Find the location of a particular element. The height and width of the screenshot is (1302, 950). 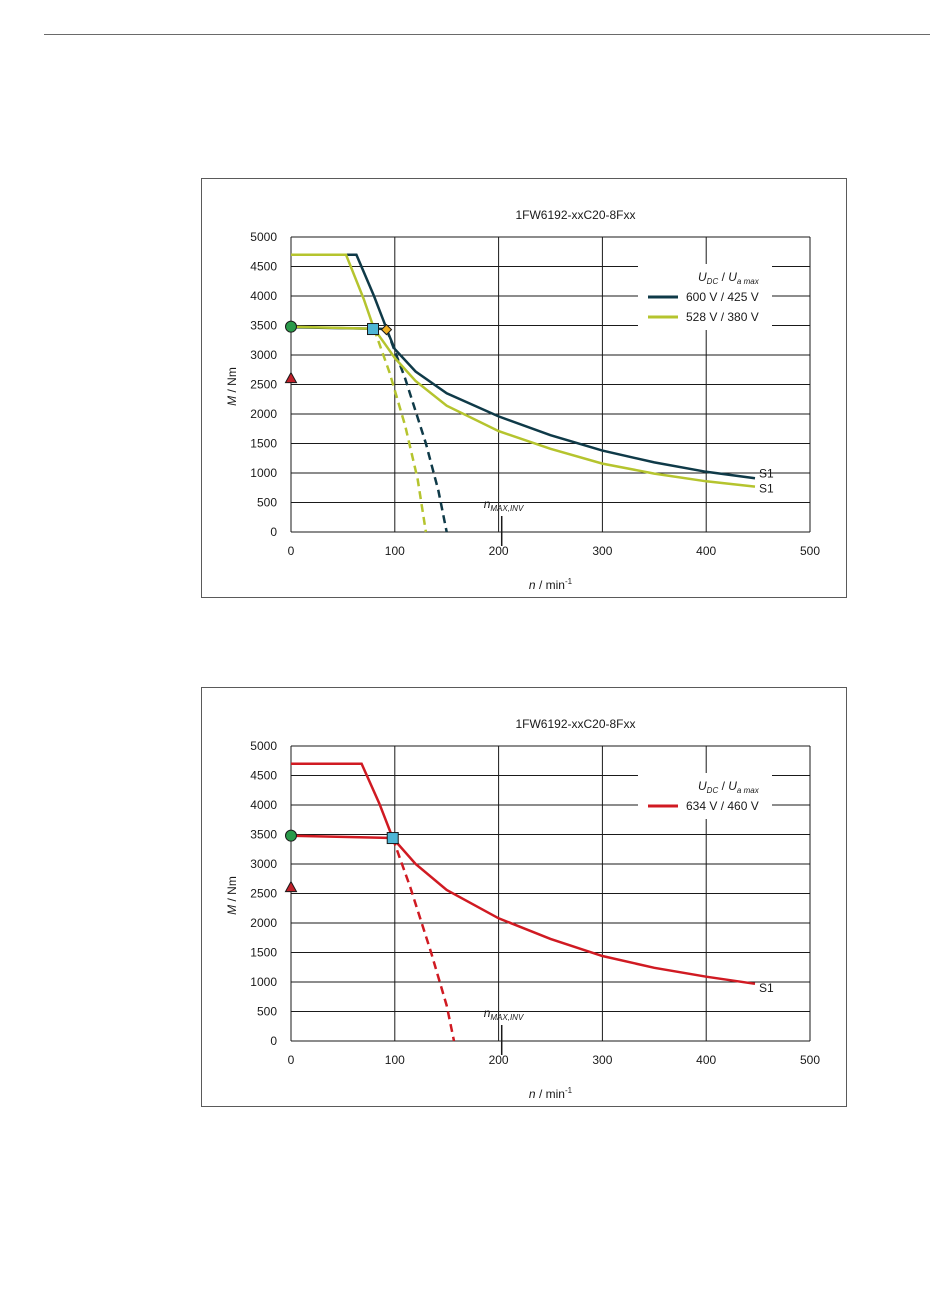

x-axis-label: n / min-1 is located at coordinates (551, 584).